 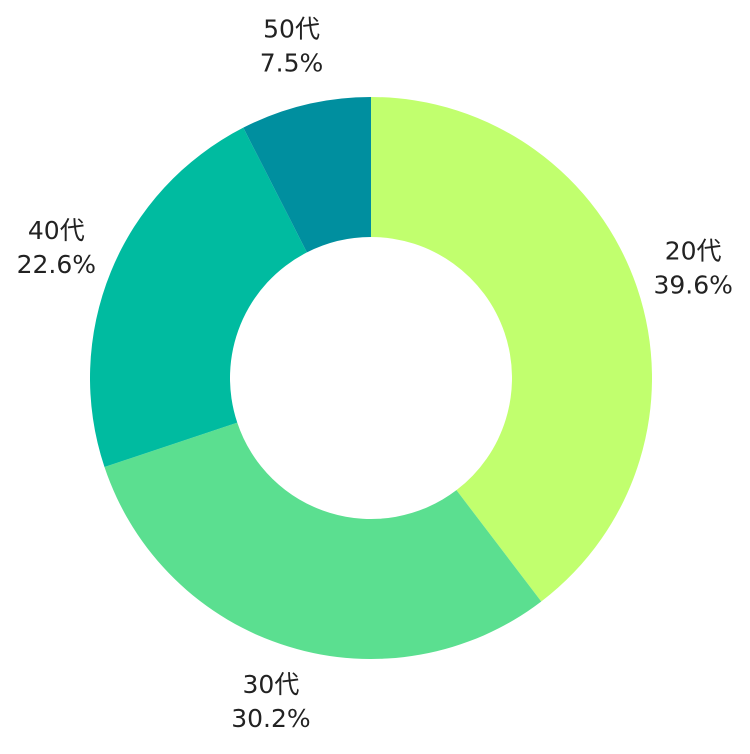 I want to click on slice-value-label: 7.5%, so click(x=292, y=62).